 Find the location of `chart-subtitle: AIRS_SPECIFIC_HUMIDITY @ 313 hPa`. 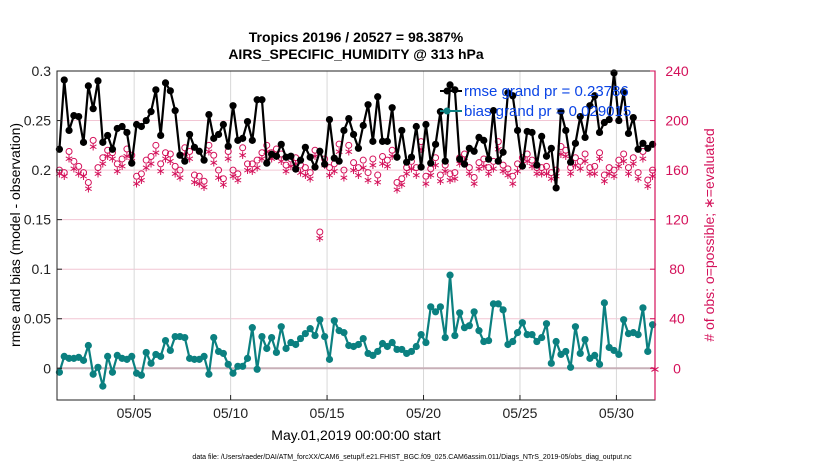

chart-subtitle: AIRS_SPECIFIC_HUMIDITY @ 313 hPa is located at coordinates (356, 54).